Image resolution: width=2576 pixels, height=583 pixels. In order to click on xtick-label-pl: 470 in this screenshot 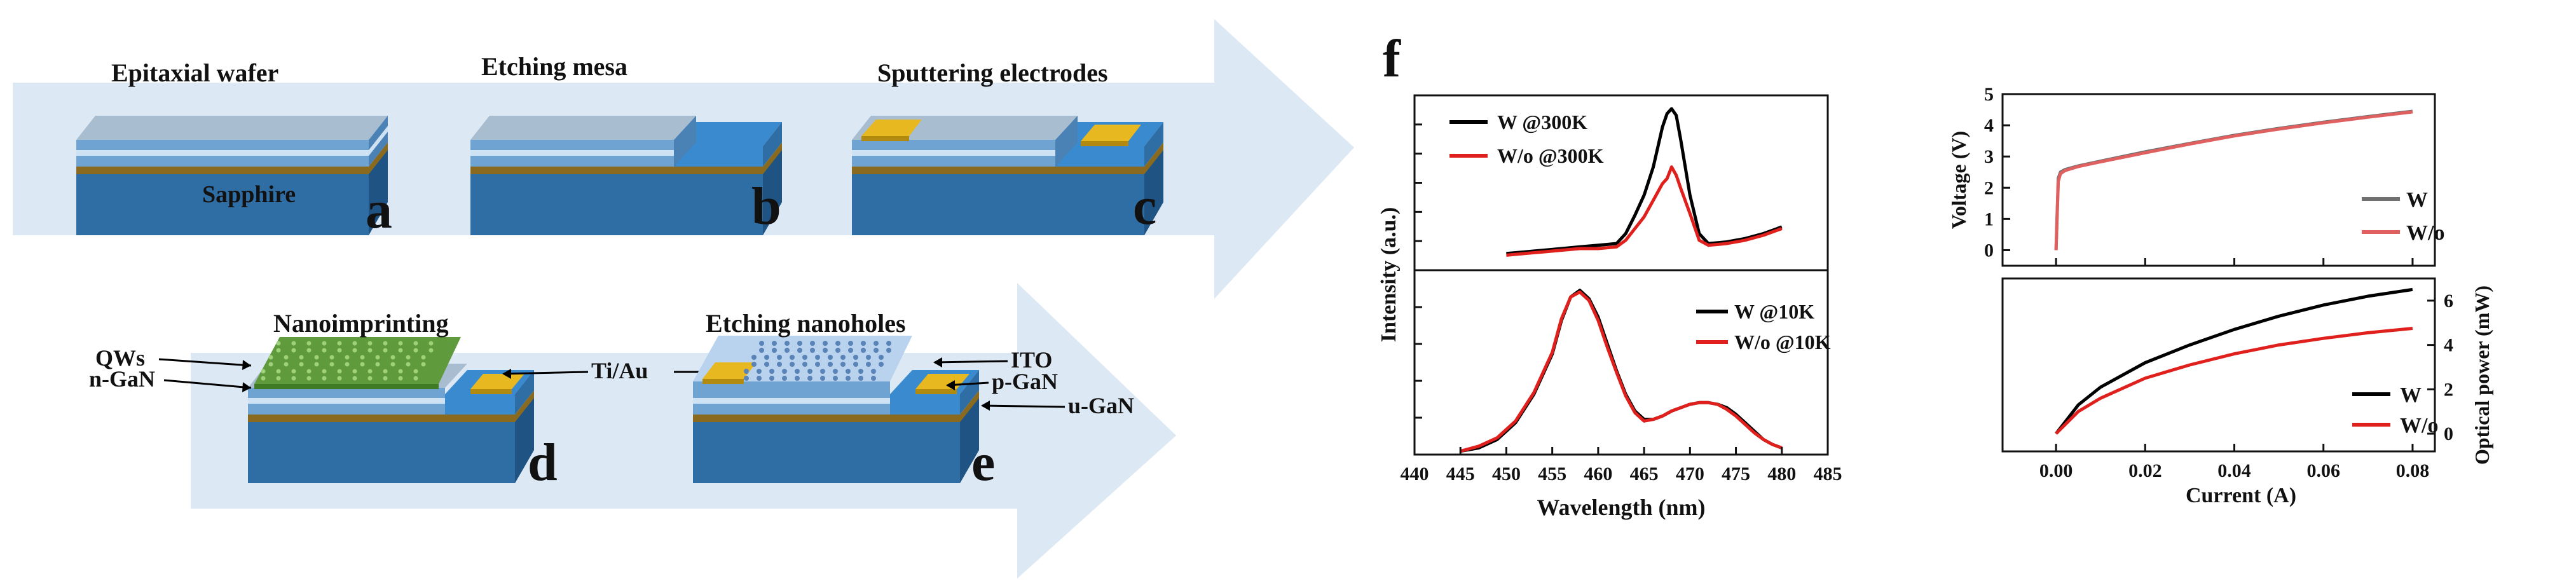, I will do `click(1690, 473)`.